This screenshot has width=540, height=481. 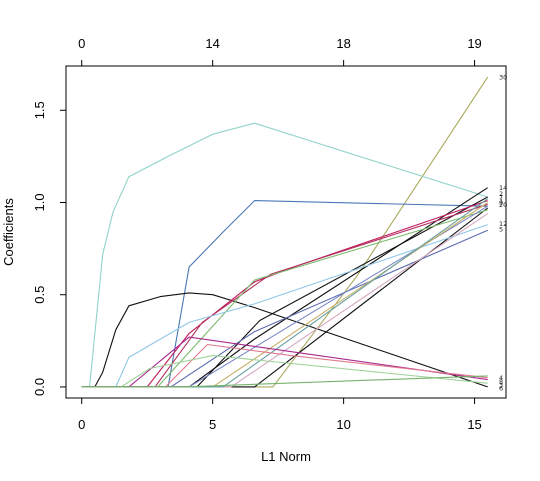 What do you see at coordinates (474, 424) in the screenshot?
I see `x-tick-label: 15` at bounding box center [474, 424].